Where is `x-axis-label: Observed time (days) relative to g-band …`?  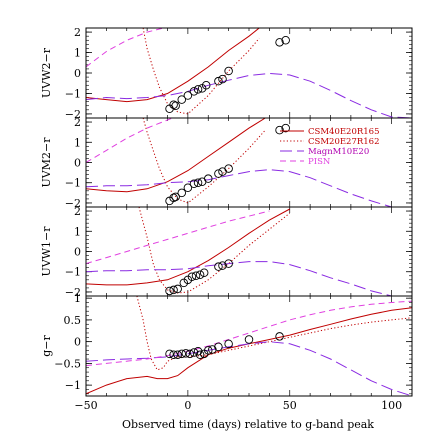 x-axis-label: Observed time (days) relative to g-band … is located at coordinates (248, 424).